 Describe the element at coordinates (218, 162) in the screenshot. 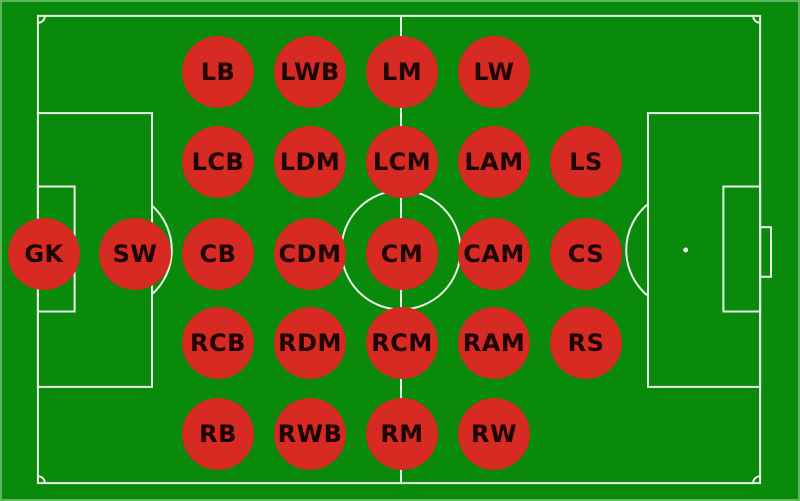

I see `position-circle-lcb: LCB` at that location.